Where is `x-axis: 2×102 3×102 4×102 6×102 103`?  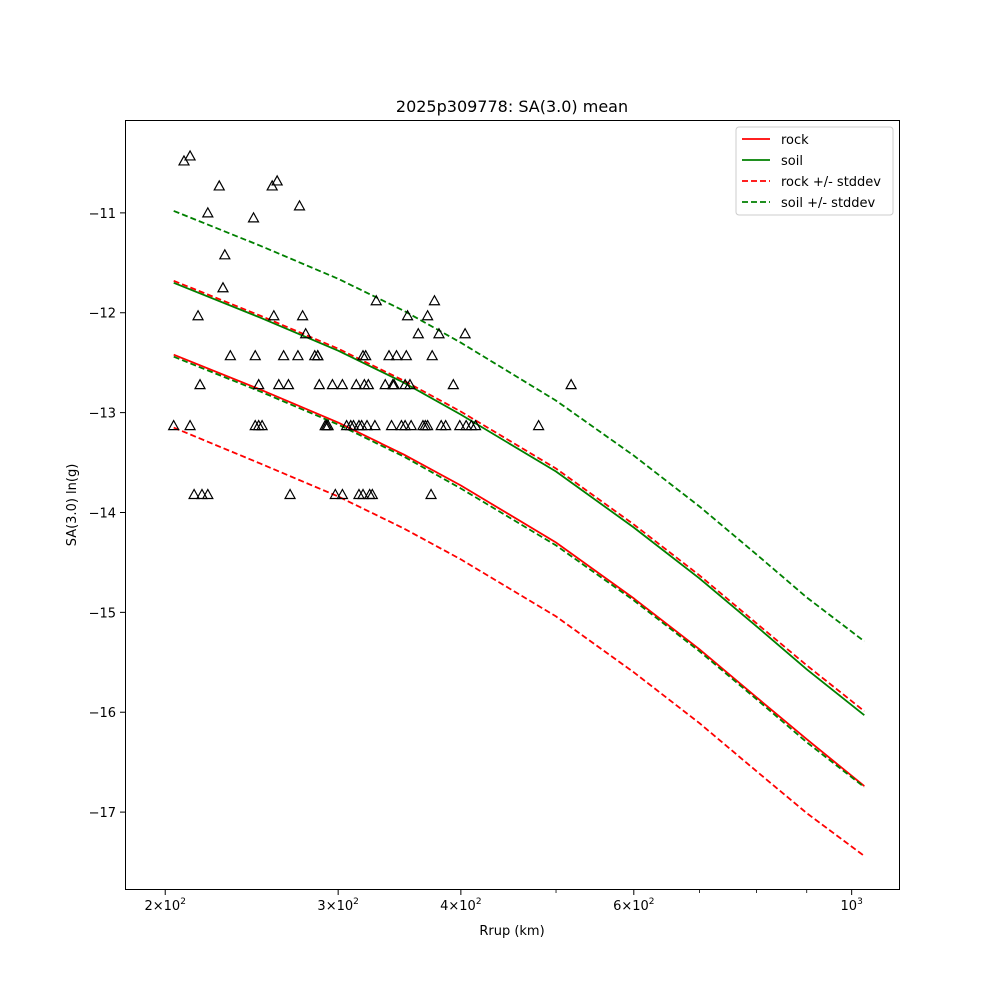
x-axis: 2×102 3×102 4×102 6×102 103 is located at coordinates (503, 902).